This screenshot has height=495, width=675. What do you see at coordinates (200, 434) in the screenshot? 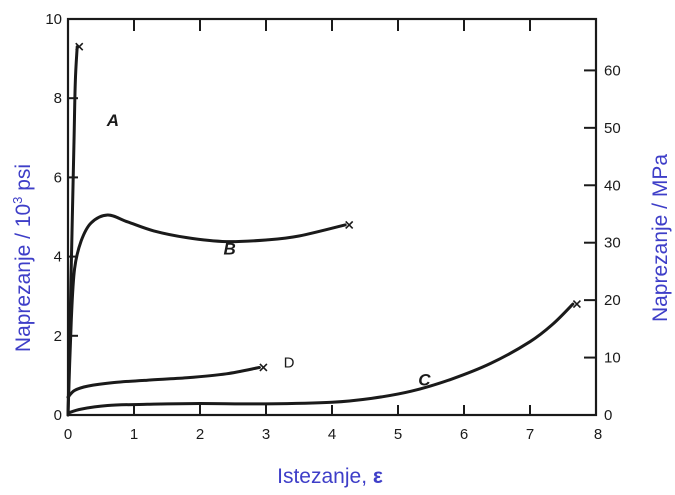
I see `x-tick-label: 2` at bounding box center [200, 434].